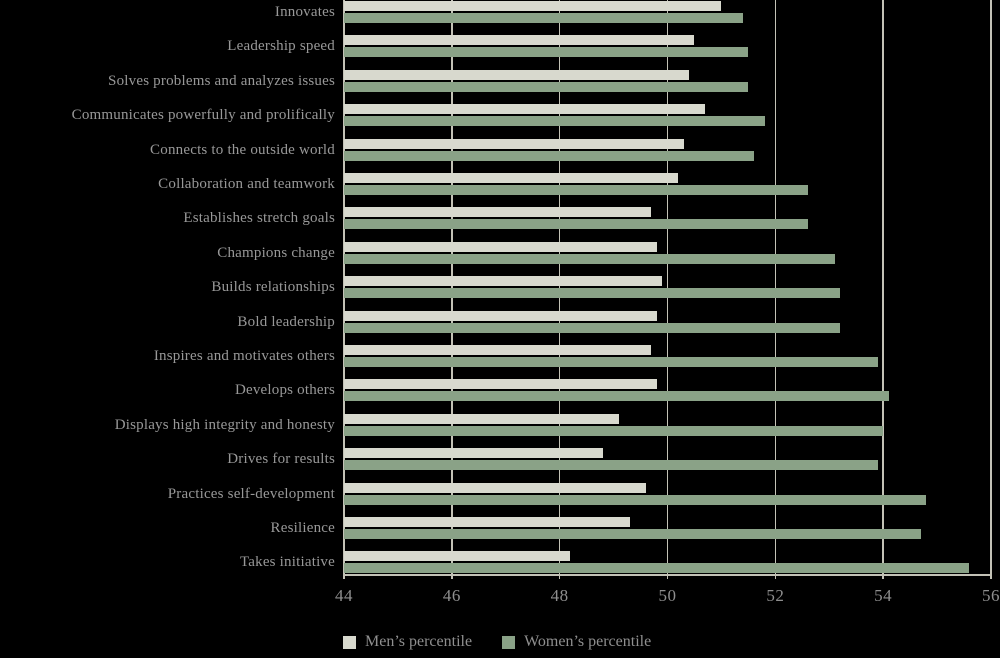  I want to click on x-axis-tick-labels: 44 46 48 50 52 54 56, so click(667, 596).